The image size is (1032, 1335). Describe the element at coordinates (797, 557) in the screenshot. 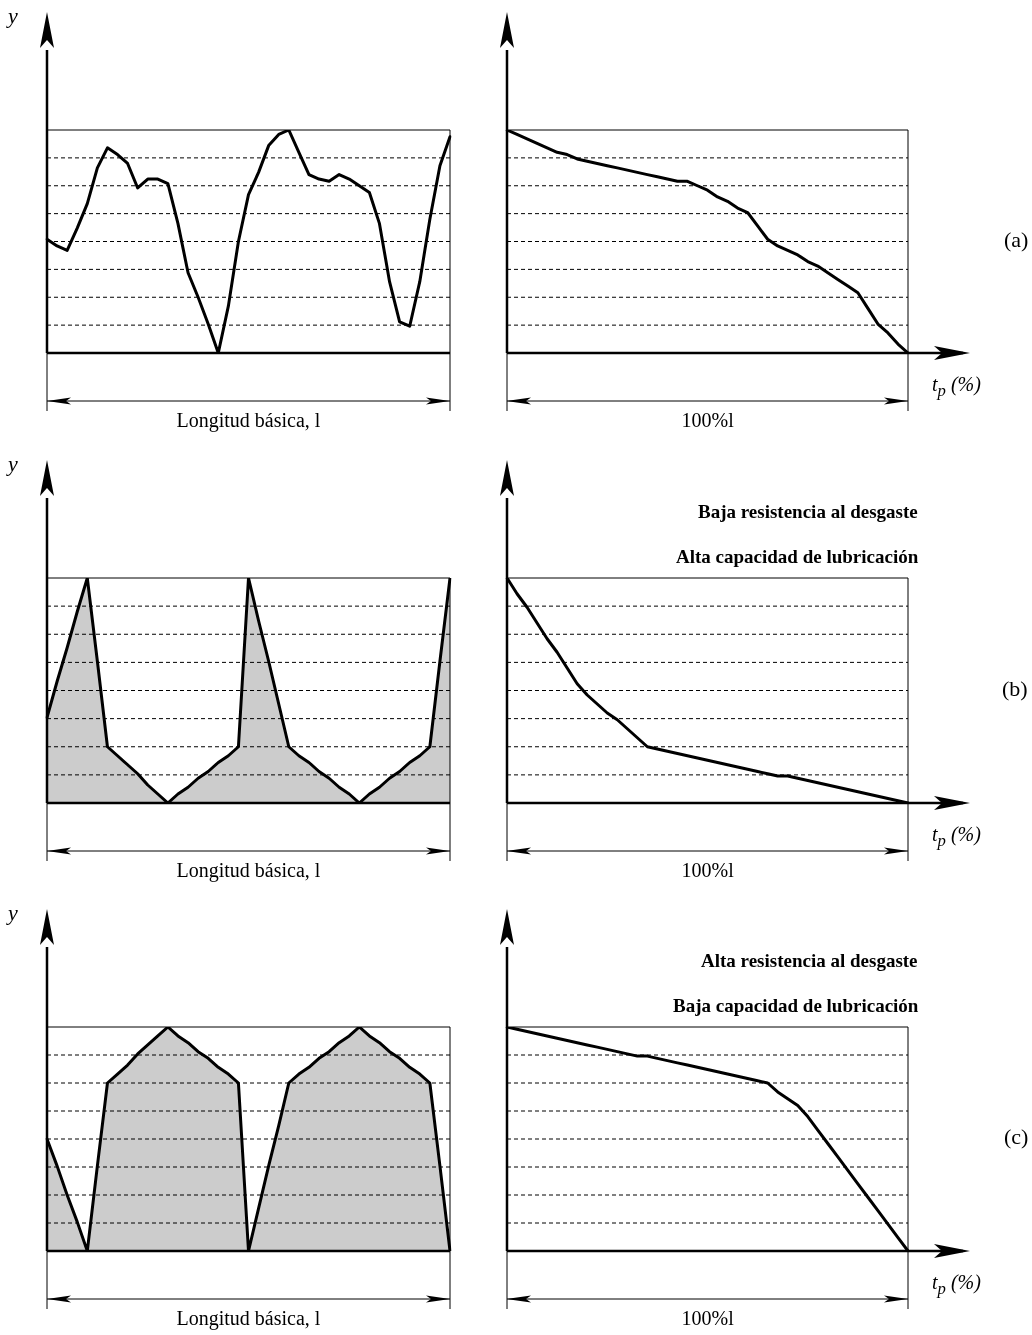

I see `chart-subtitle: Alta capacidad de lubricación` at that location.